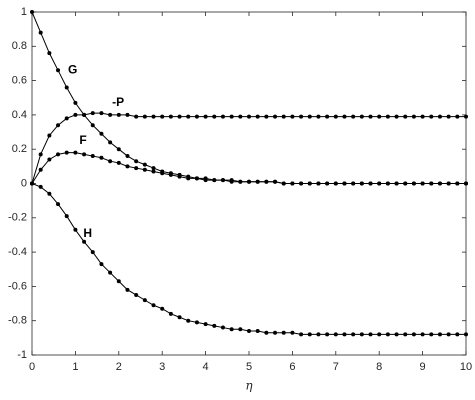 The width and height of the screenshot is (475, 400). What do you see at coordinates (87, 233) in the screenshot?
I see `series-label: H` at bounding box center [87, 233].